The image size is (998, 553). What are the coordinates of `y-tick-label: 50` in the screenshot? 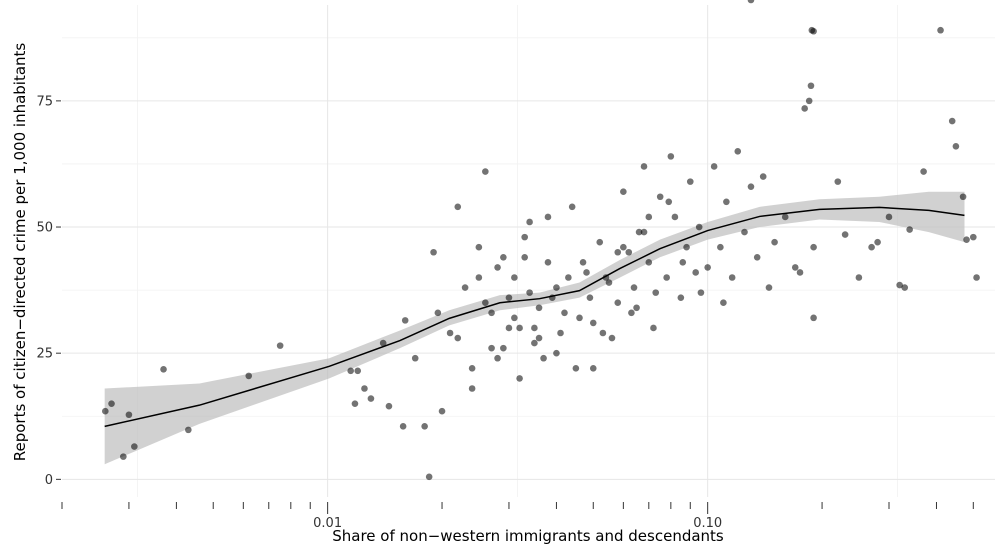 It's located at (44, 228).